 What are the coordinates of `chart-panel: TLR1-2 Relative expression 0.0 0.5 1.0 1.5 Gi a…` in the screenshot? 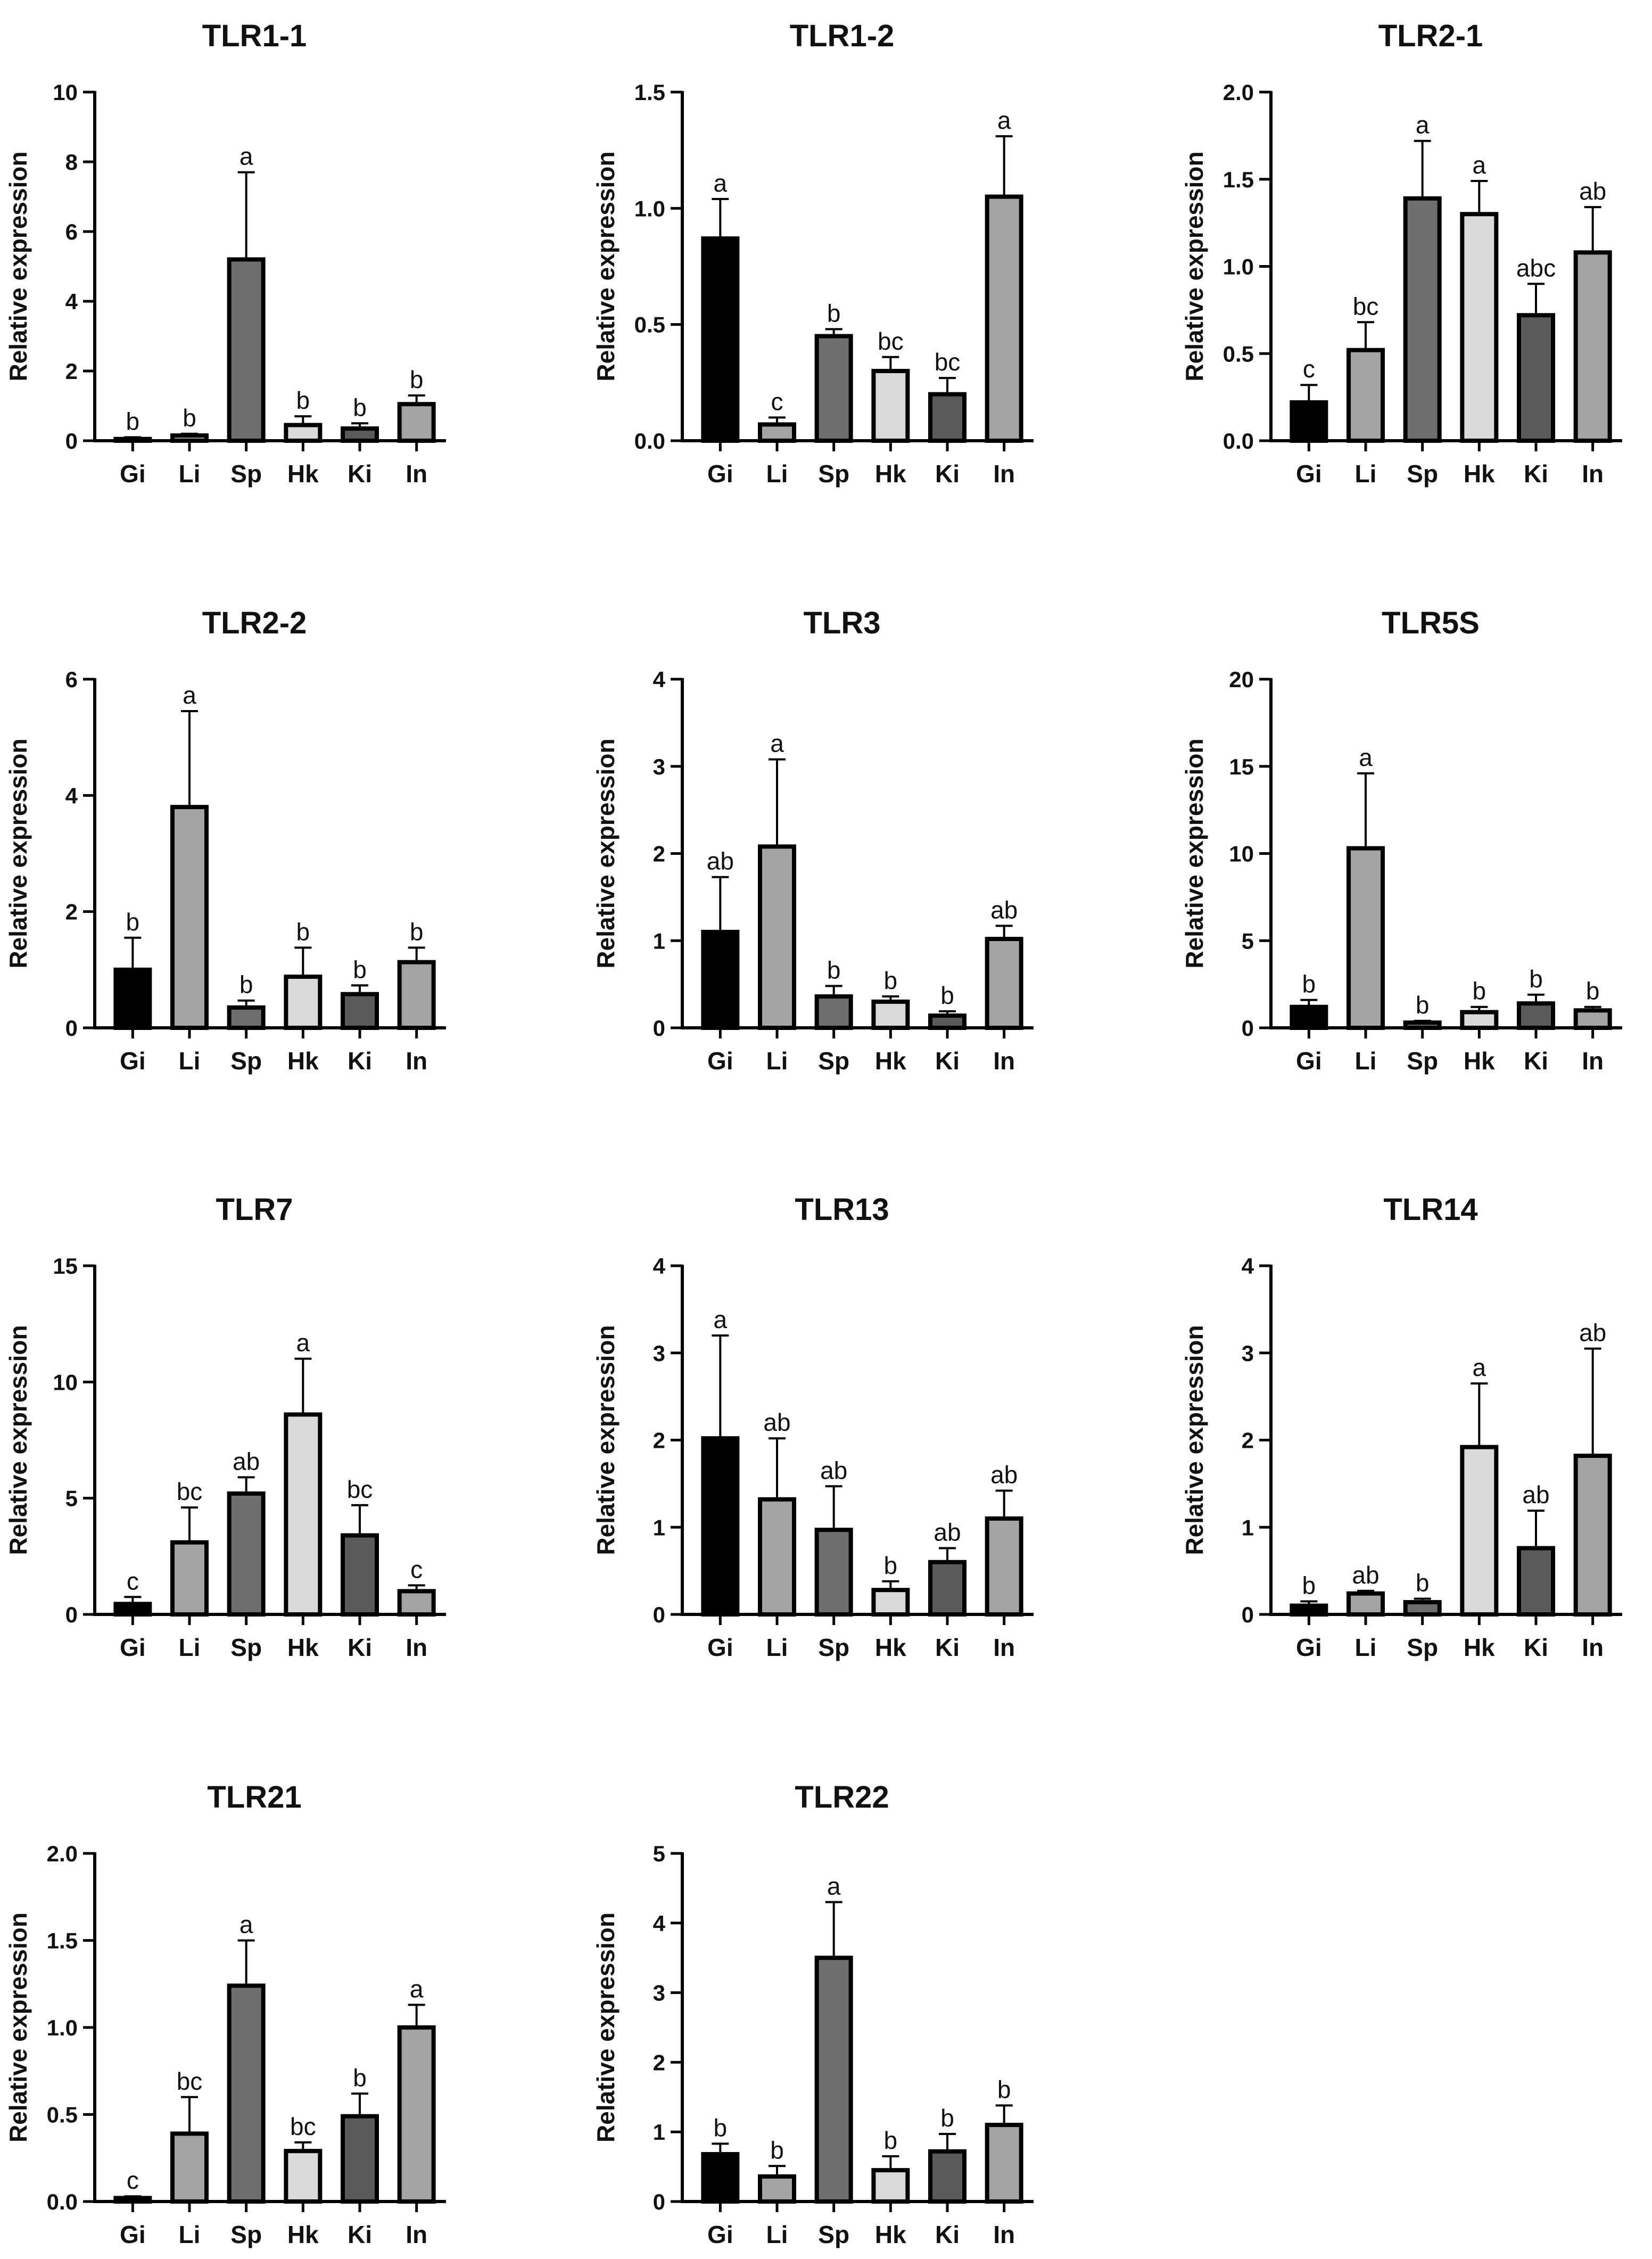 It's located at (813, 254).